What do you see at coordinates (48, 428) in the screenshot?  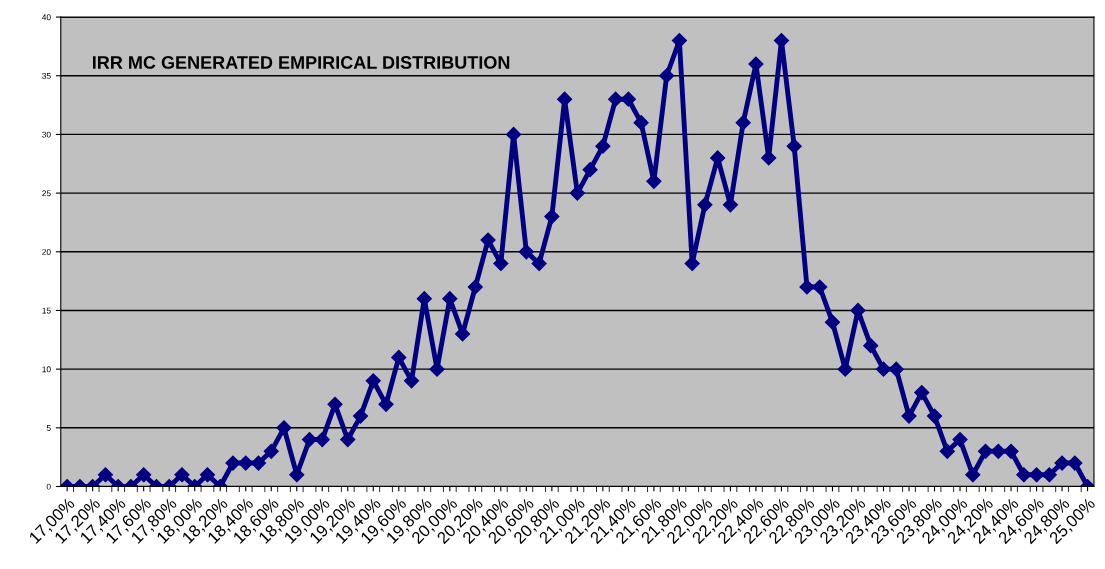 I see `y-tick-label: 5` at bounding box center [48, 428].